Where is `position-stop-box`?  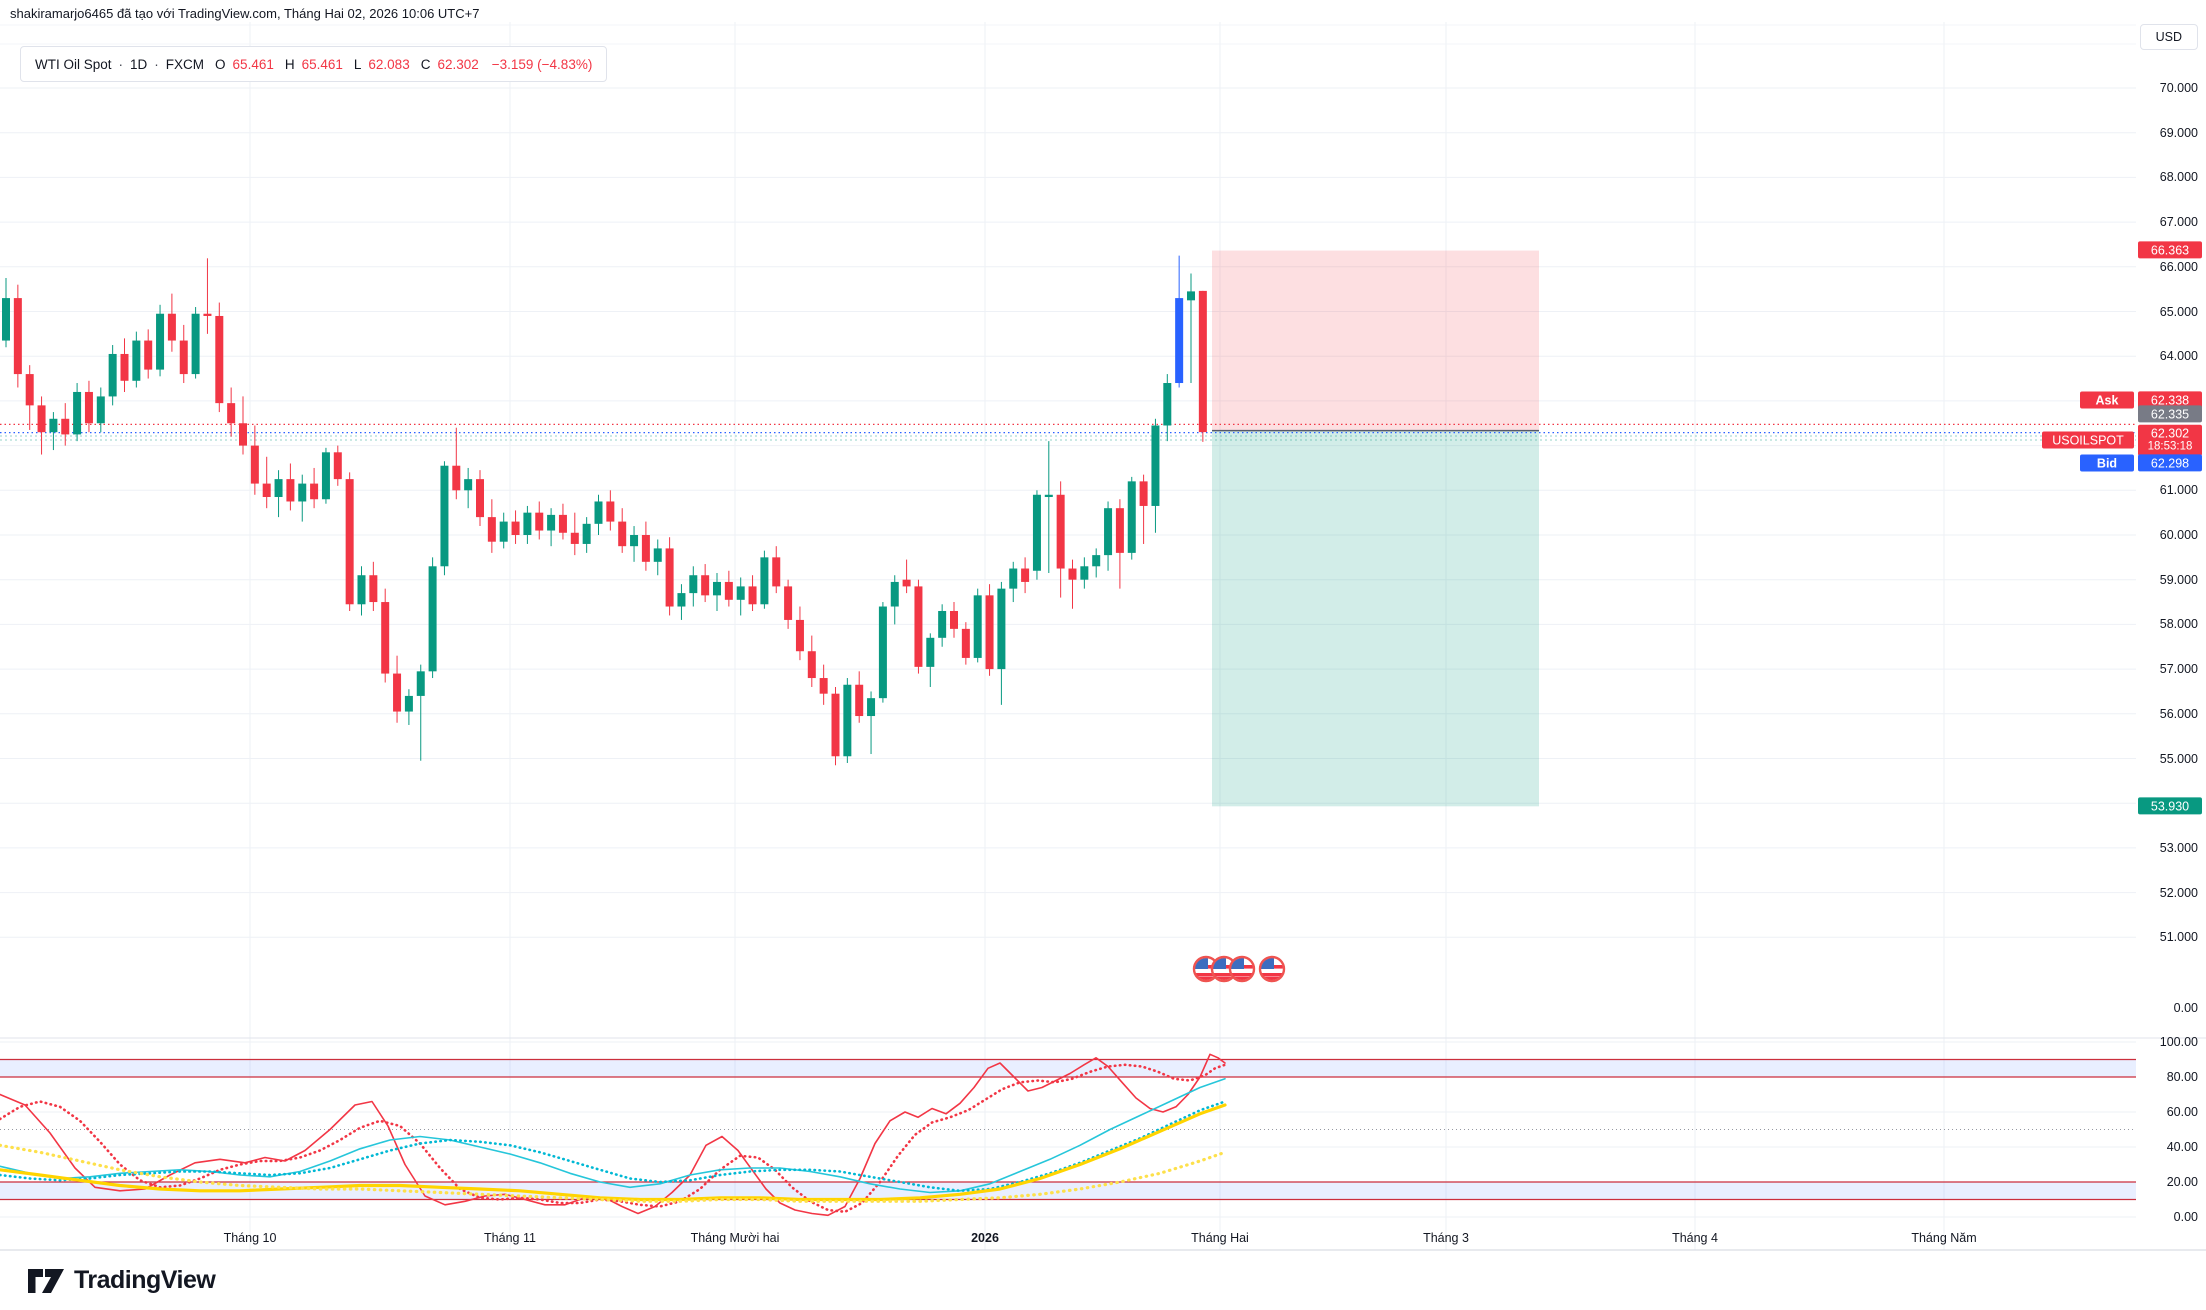
position-stop-box is located at coordinates (1375, 340).